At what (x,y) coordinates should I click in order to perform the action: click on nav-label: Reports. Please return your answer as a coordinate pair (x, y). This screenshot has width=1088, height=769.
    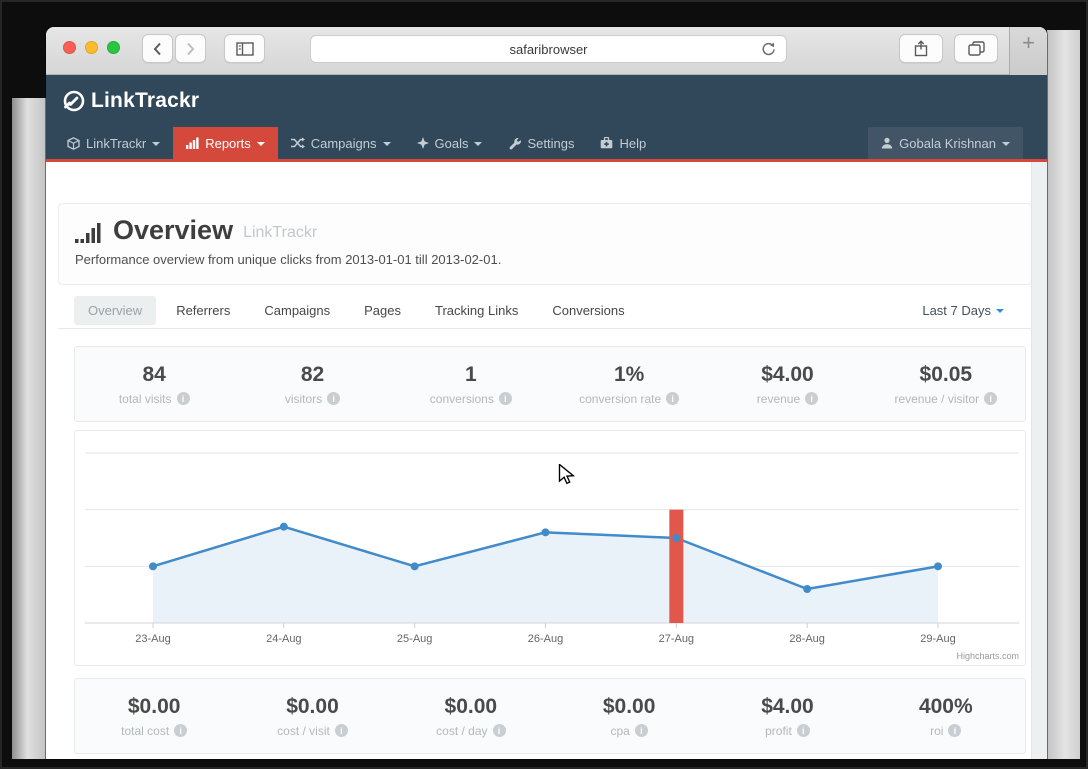
    Looking at the image, I should click on (228, 143).